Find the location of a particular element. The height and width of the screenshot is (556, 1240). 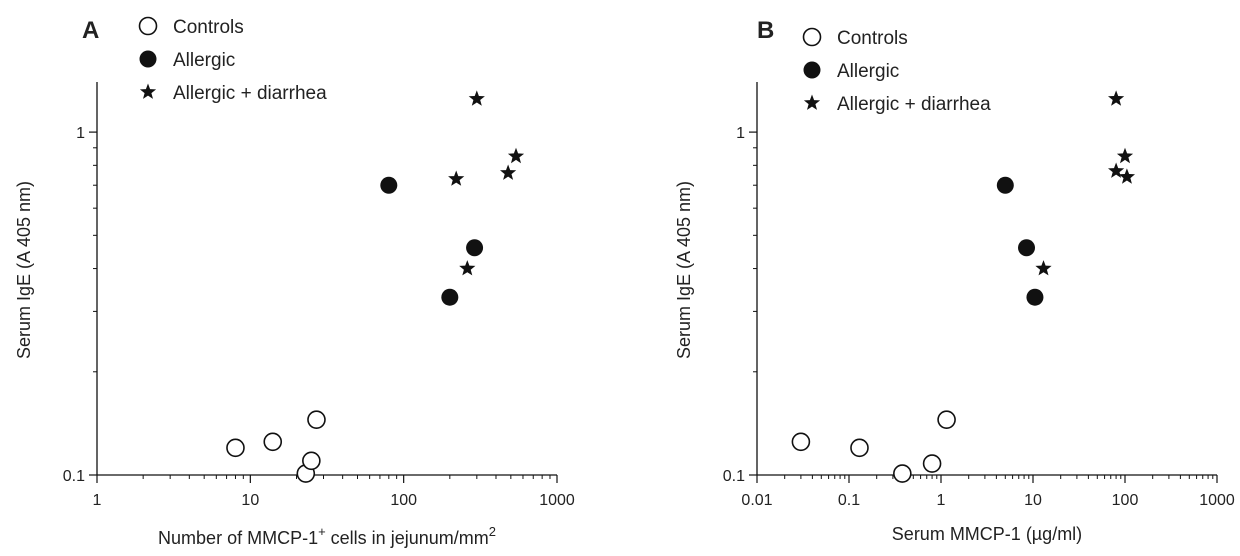

x-axis-label-part: 2 is located at coordinates (492, 531).